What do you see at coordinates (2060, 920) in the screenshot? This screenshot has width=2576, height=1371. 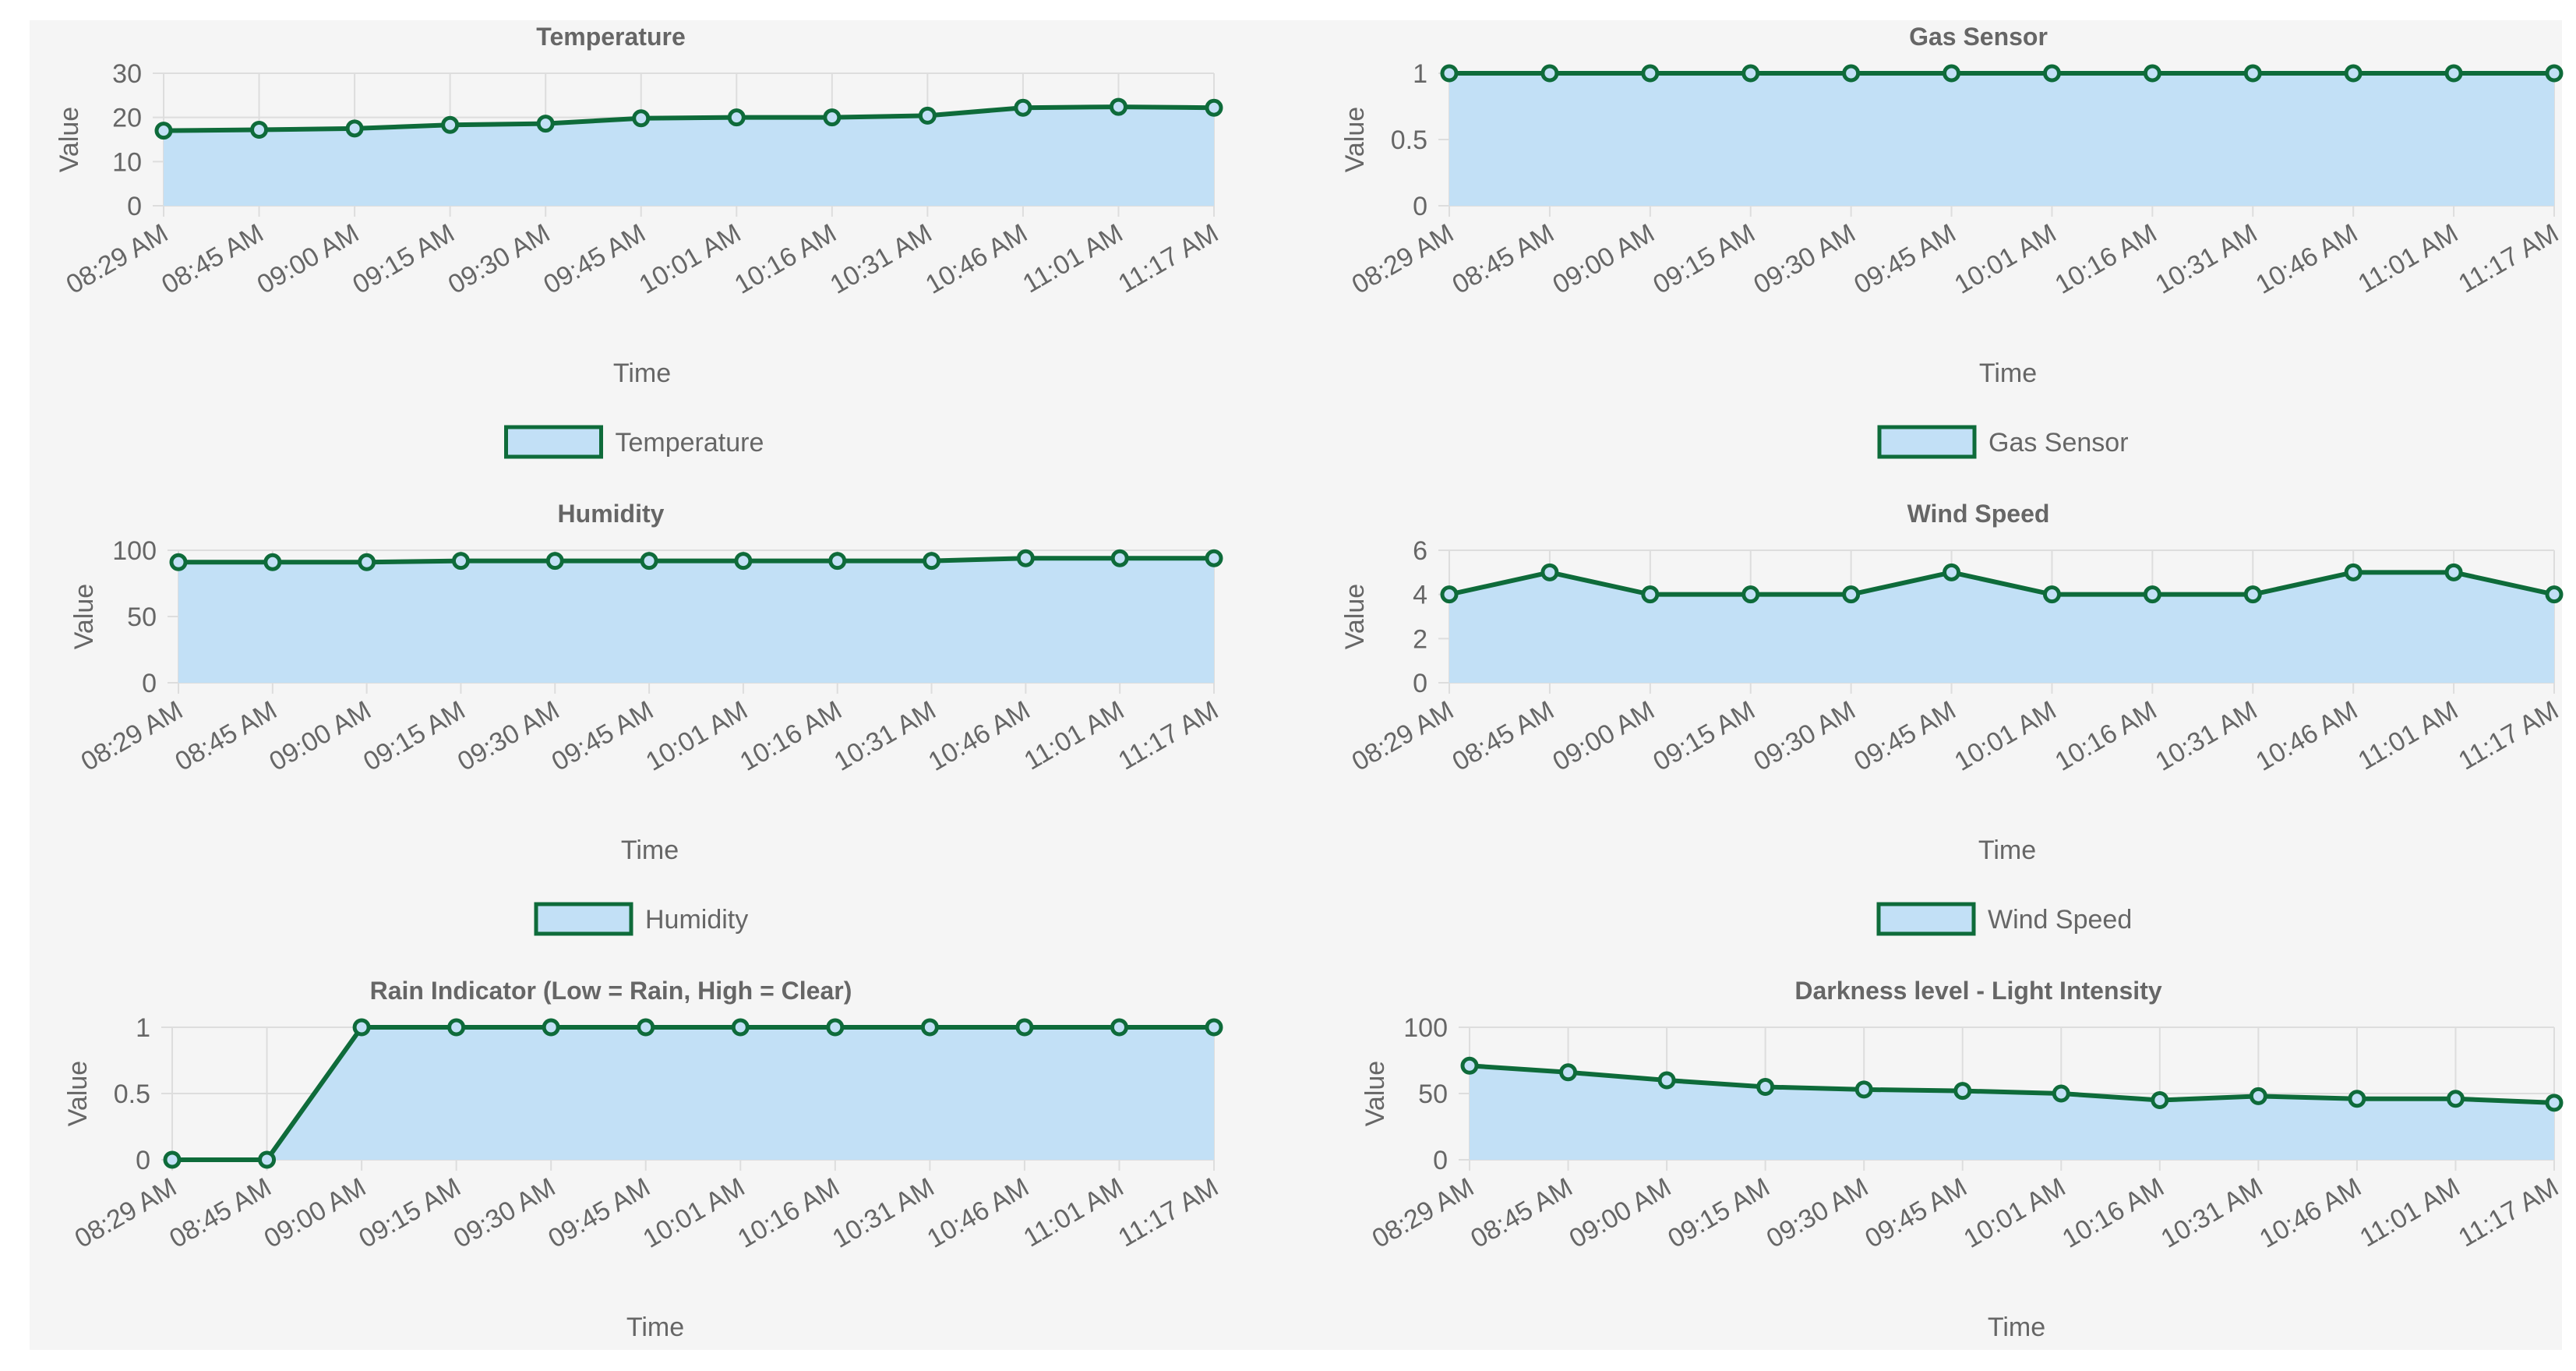 I see `legend-label: Wind Speed` at bounding box center [2060, 920].